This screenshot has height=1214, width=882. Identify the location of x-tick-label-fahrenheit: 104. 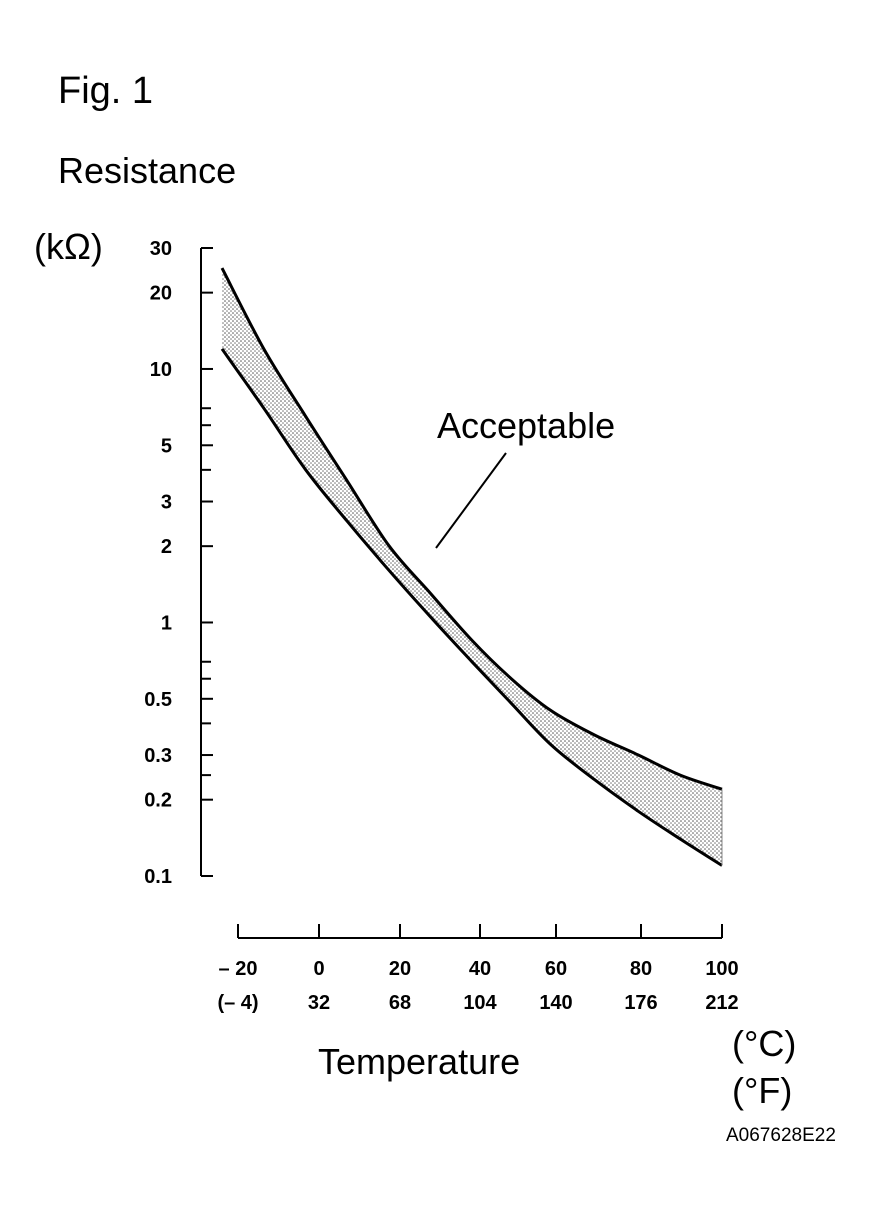
(480, 1003).